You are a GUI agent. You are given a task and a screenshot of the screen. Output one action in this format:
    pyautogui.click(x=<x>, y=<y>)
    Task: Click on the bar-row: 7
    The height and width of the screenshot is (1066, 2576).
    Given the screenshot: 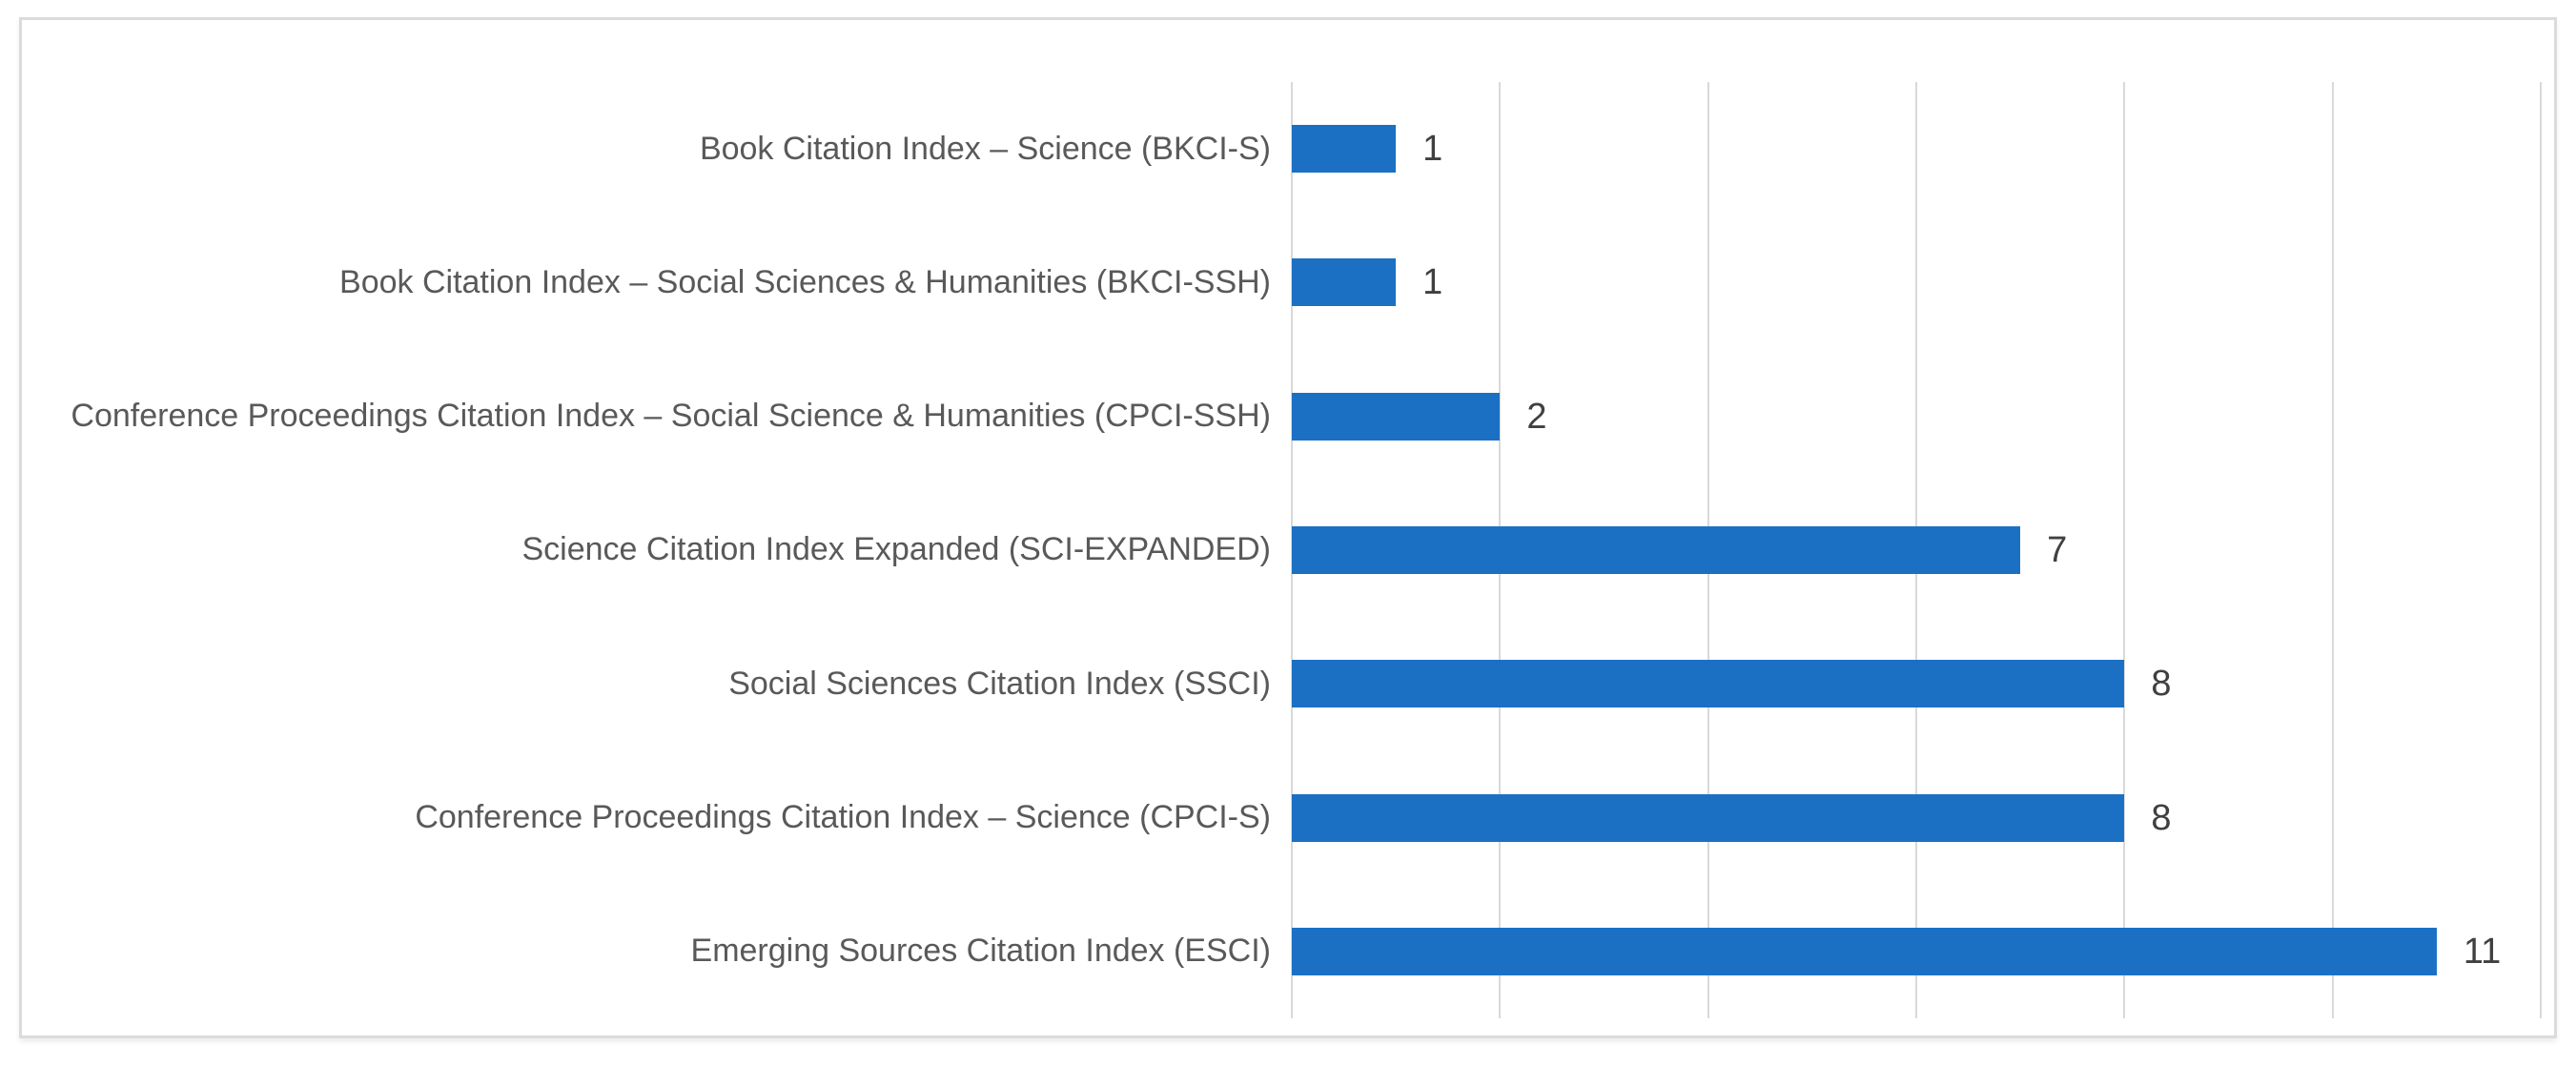 What is the action you would take?
    pyautogui.click(x=1917, y=550)
    